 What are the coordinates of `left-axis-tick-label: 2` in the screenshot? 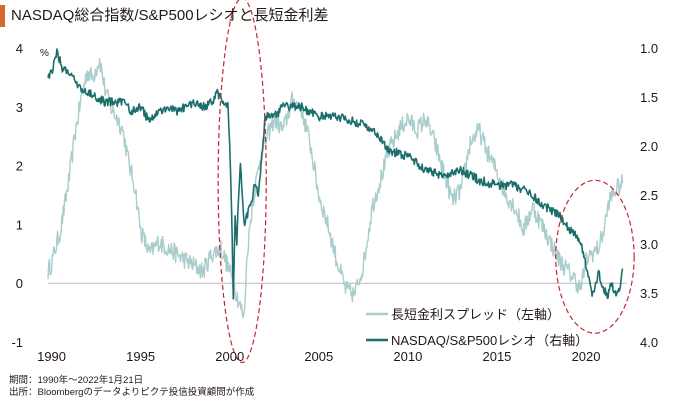 It's located at (19, 166).